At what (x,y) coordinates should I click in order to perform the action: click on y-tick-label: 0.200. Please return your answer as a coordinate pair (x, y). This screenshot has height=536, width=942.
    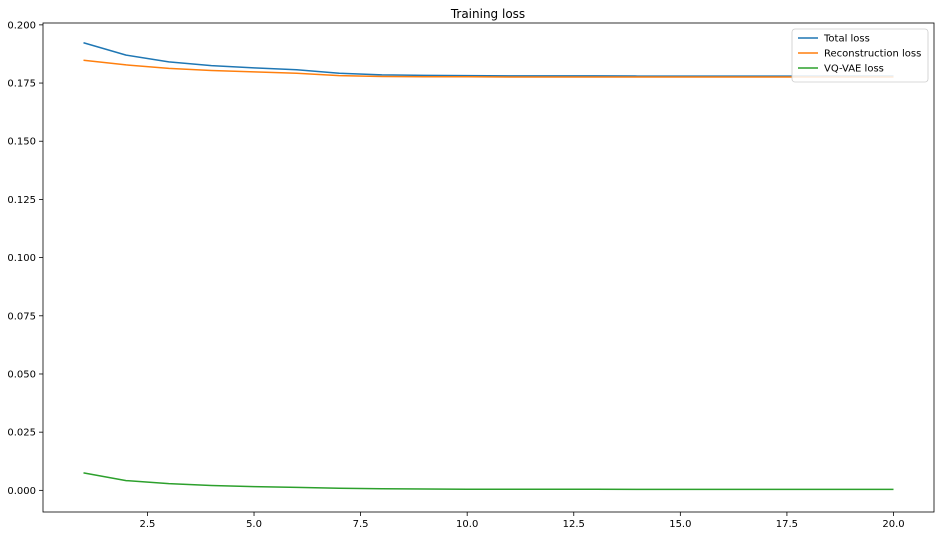
    Looking at the image, I should click on (21, 25).